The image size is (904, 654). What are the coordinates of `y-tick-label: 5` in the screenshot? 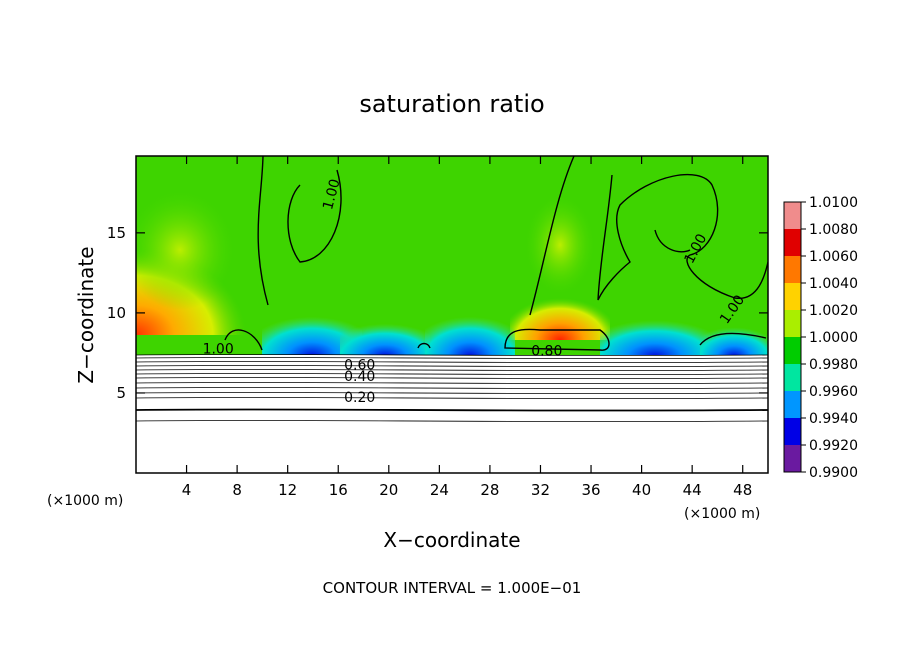 It's located at (121, 393).